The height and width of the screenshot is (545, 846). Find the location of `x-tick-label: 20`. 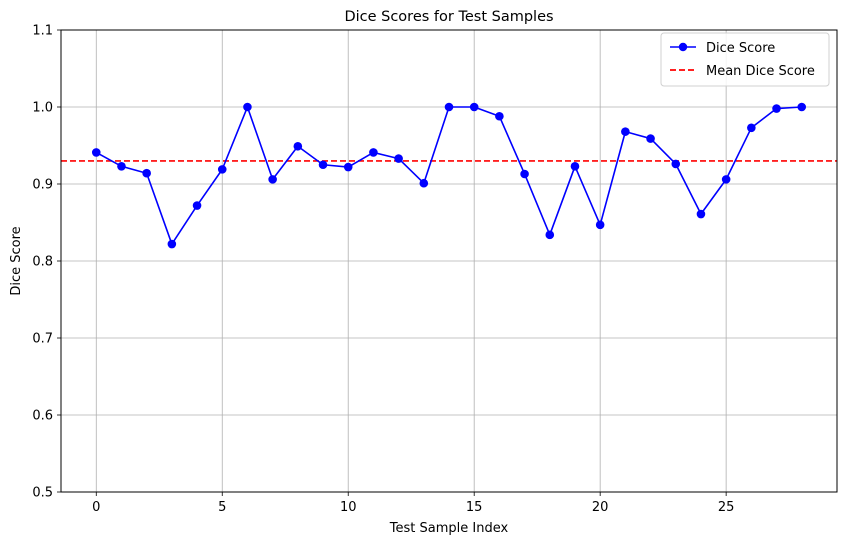

x-tick-label: 20 is located at coordinates (600, 507).